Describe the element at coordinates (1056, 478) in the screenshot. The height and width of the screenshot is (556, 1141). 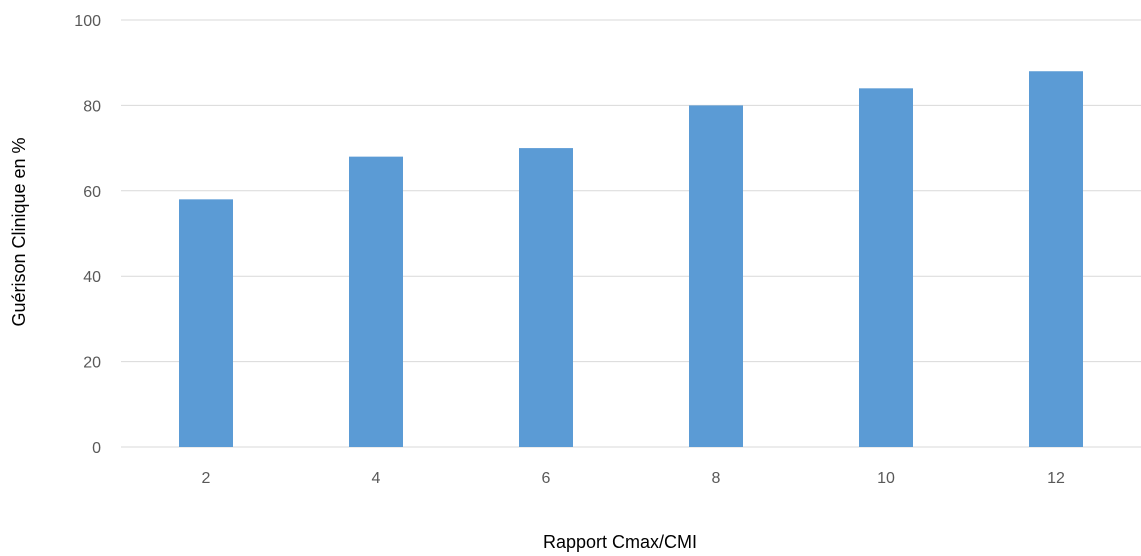
I see `x-tick-label: 12` at that location.